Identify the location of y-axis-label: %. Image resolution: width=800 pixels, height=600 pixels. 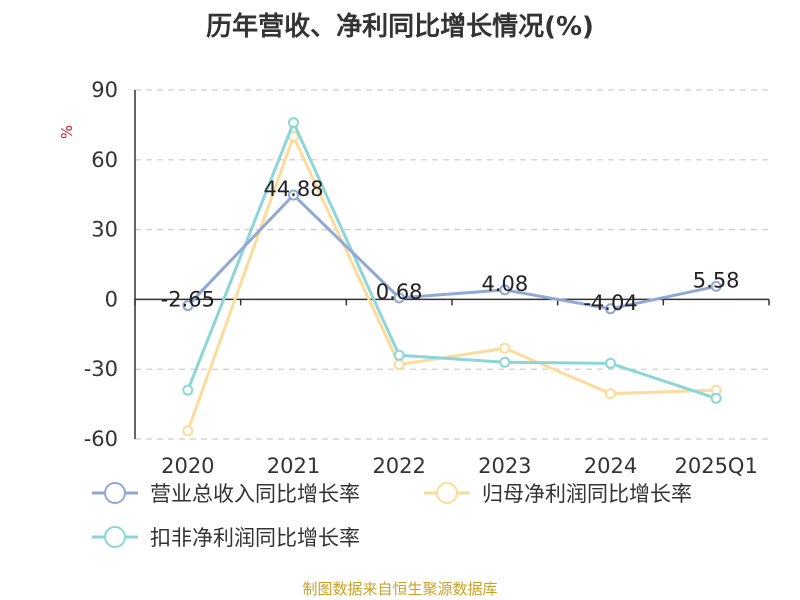
(67, 132).